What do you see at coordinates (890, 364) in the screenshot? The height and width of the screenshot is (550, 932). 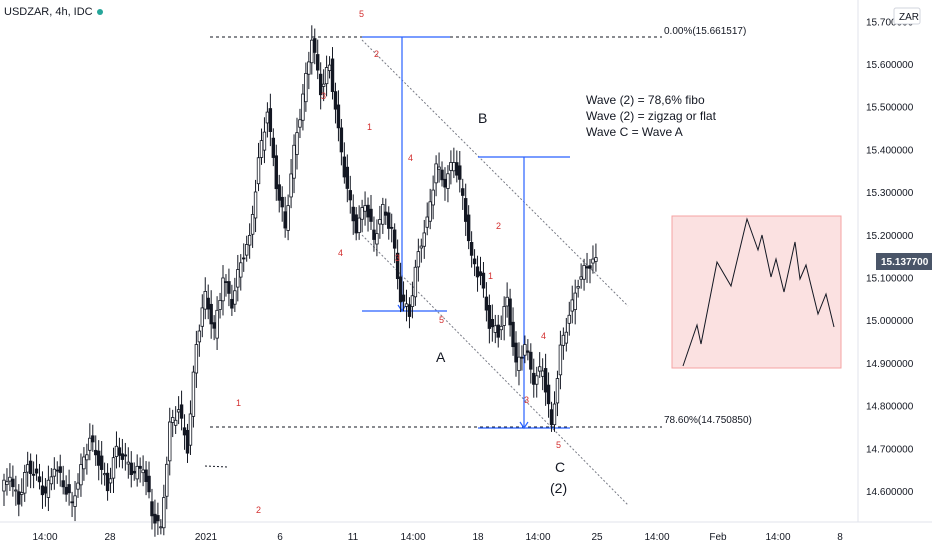 I see `y-tick-label: 14.900000` at bounding box center [890, 364].